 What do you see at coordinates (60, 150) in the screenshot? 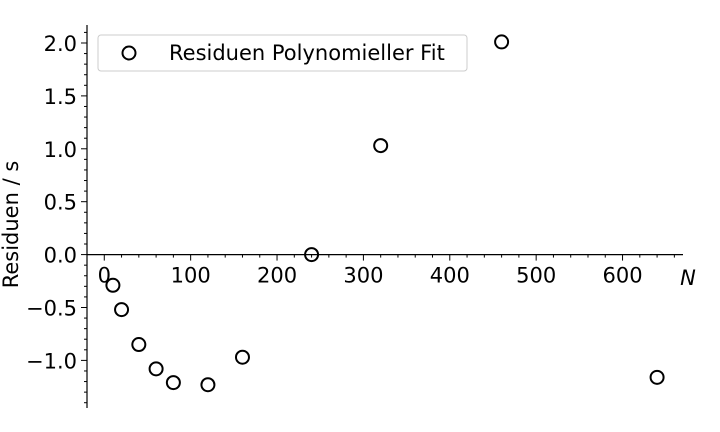
I see `y-tick-label: 1.0` at bounding box center [60, 150].